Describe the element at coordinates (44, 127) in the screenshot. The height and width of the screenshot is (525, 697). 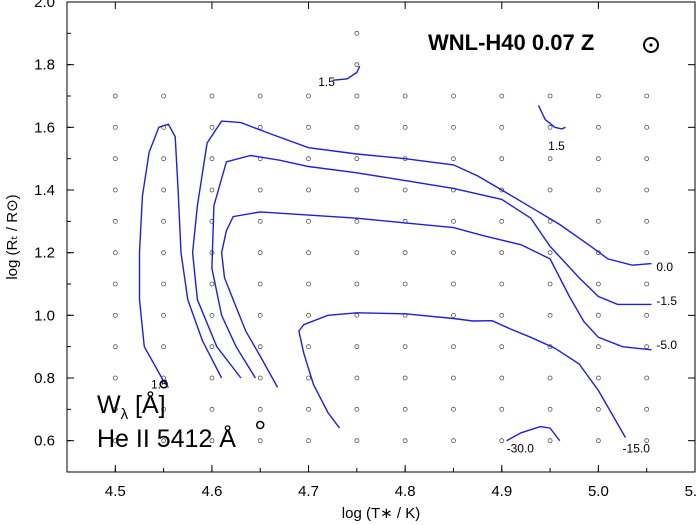
I see `y-tick-label: 1.6` at that location.